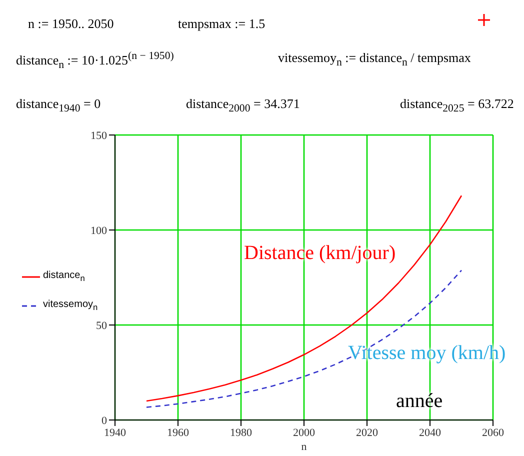 The image size is (524, 456). What do you see at coordinates (241, 432) in the screenshot?
I see `x-tick-label: 1980` at bounding box center [241, 432].